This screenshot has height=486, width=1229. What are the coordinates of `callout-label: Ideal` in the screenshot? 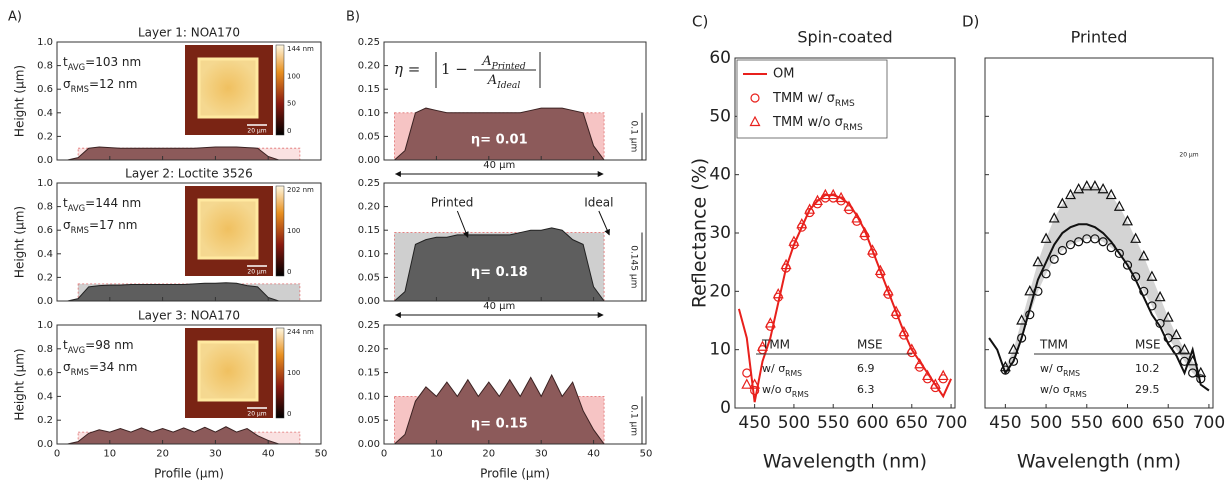 It's located at (598, 203).